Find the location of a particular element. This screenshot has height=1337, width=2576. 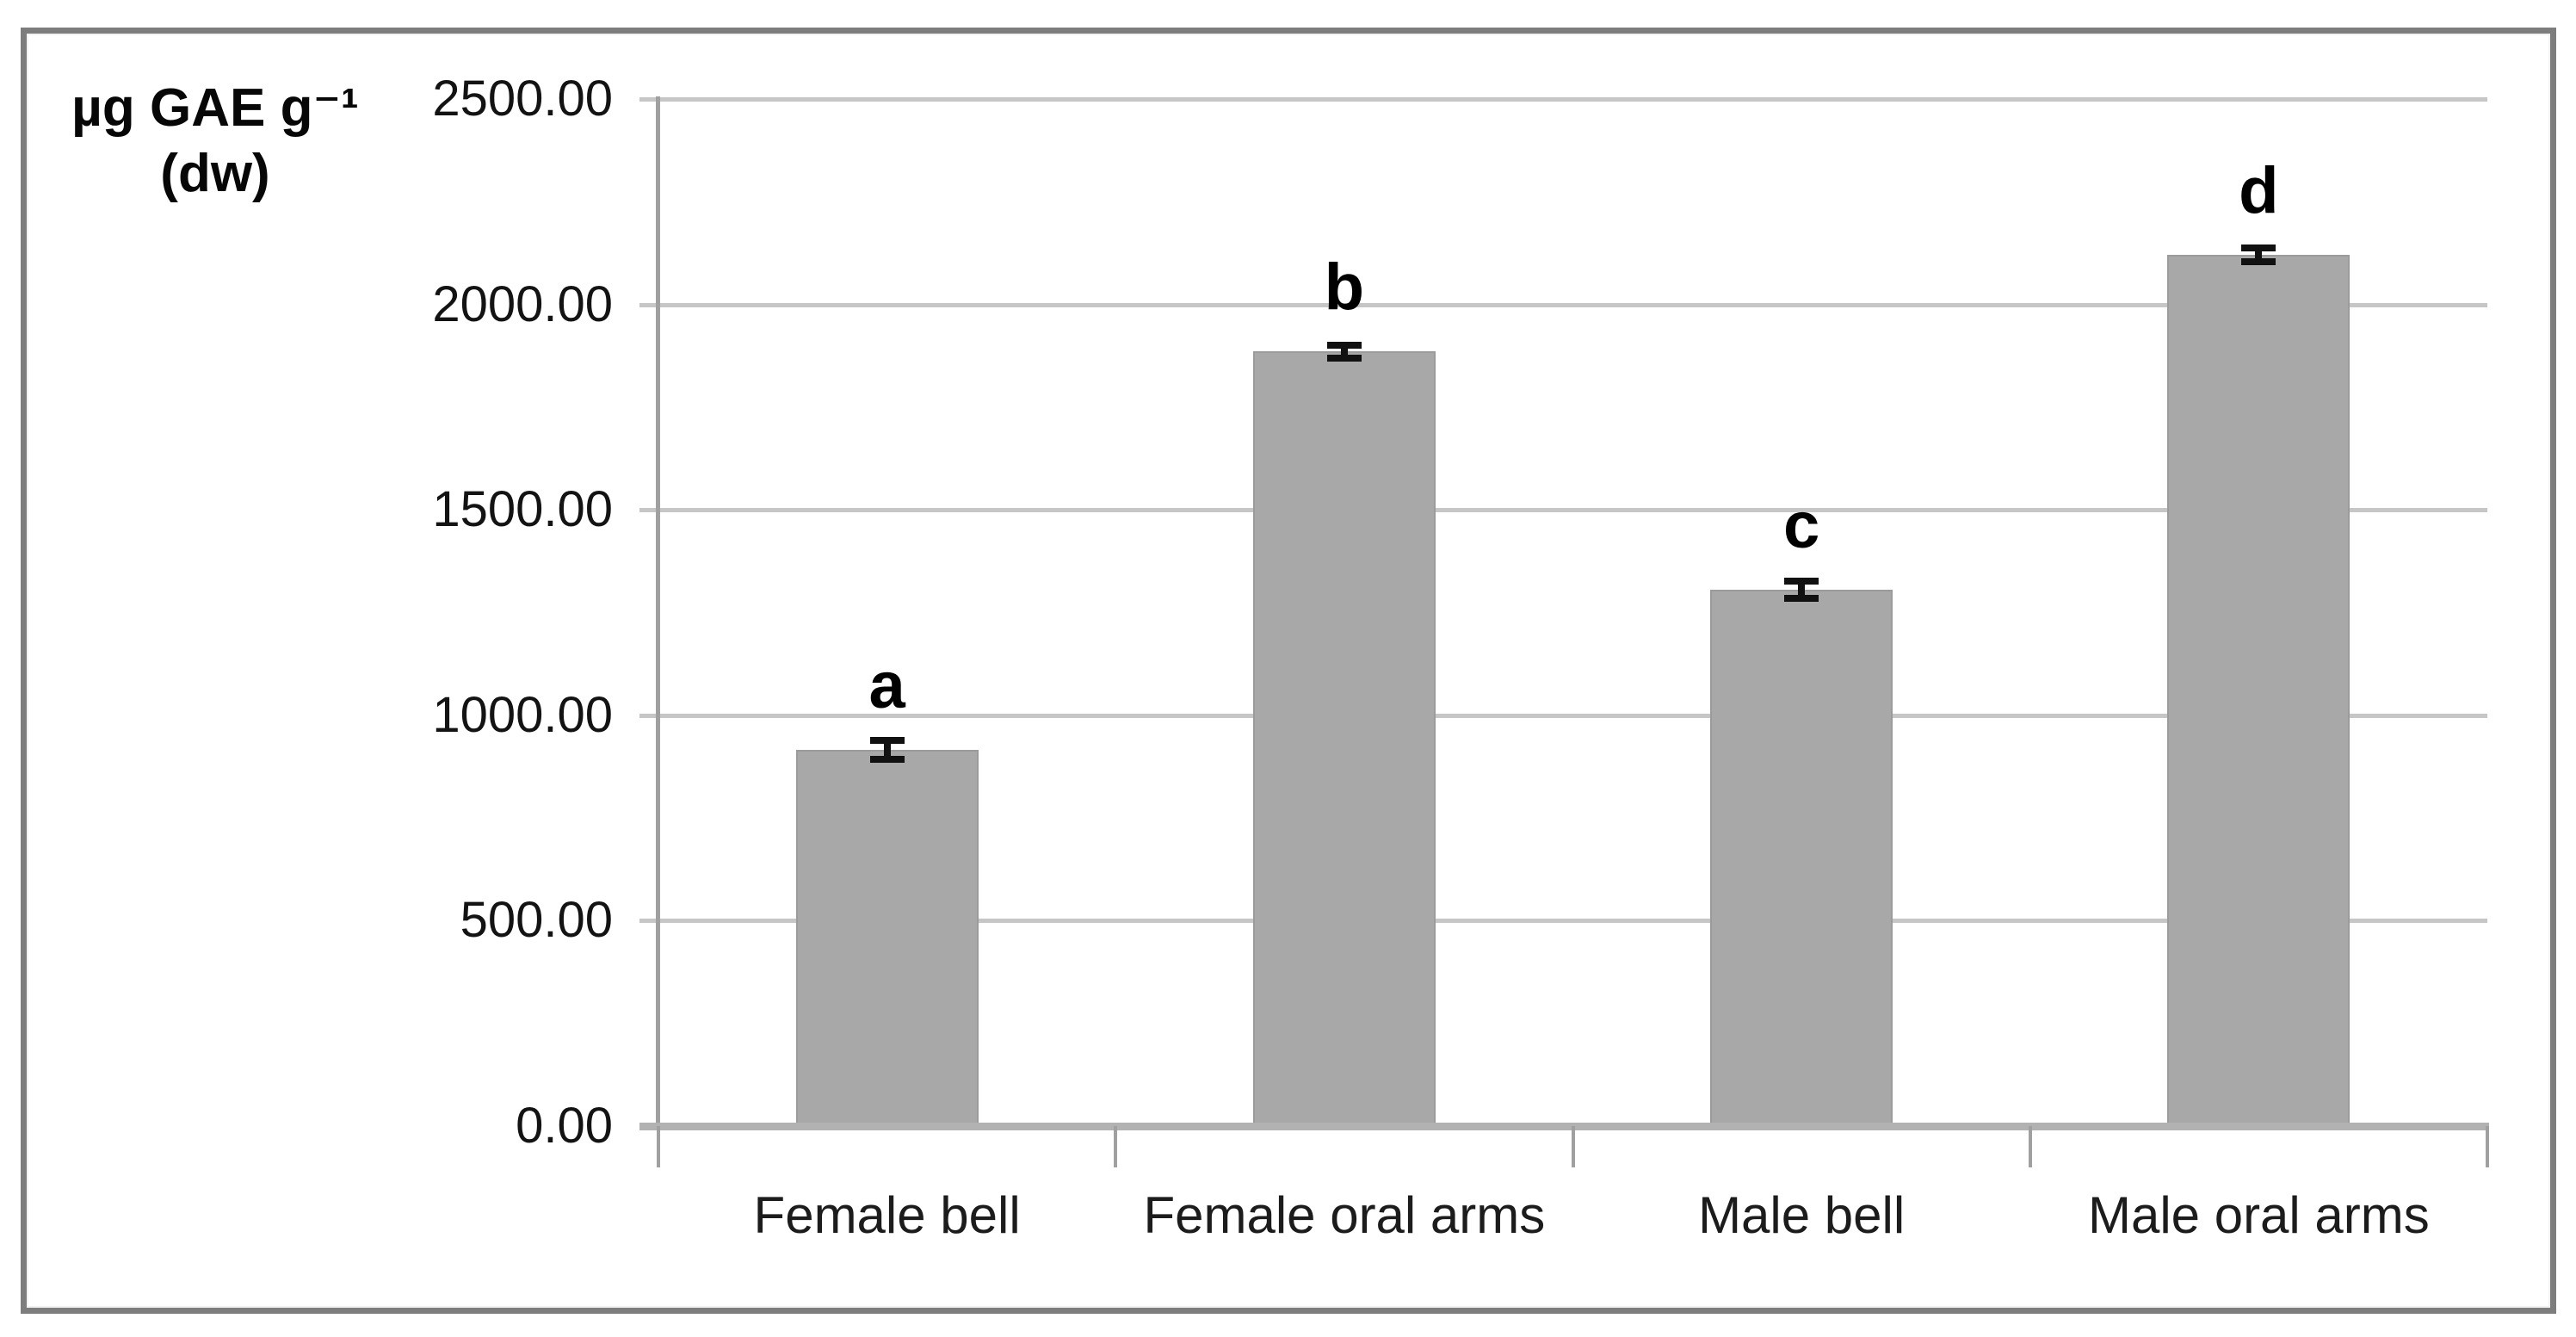

y-tick-label: 1500.00 is located at coordinates (522, 509).